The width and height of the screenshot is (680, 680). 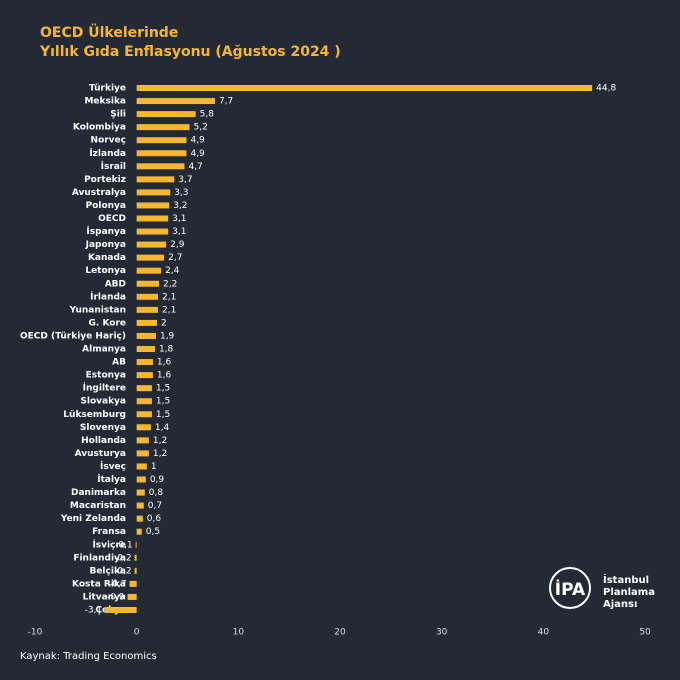 I want to click on category-label: Şili, so click(x=118, y=115).